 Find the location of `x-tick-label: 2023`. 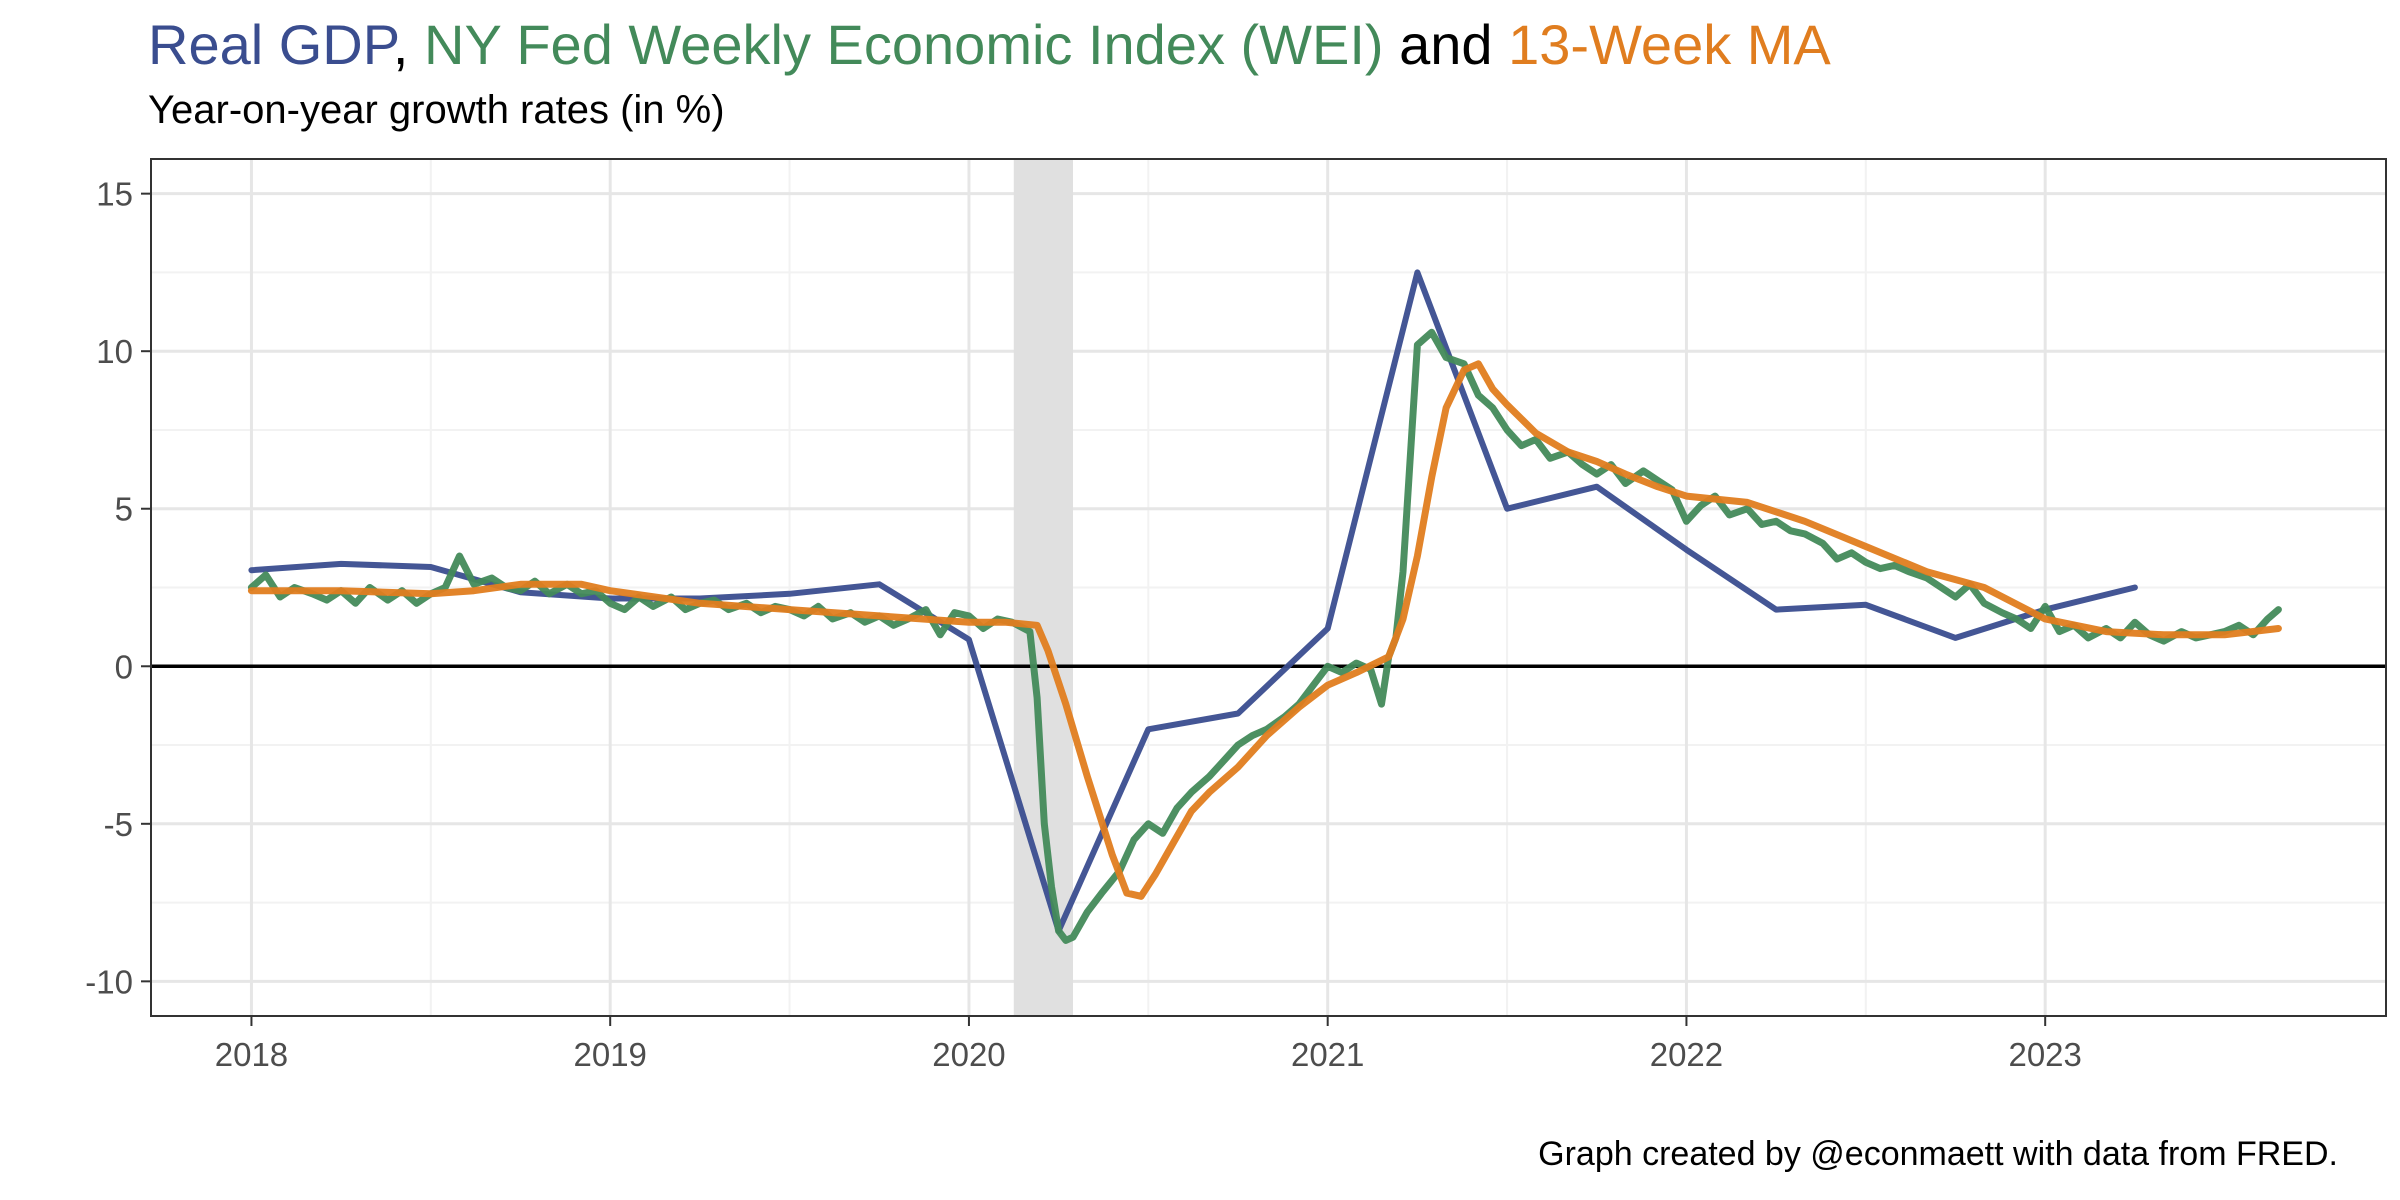

x-tick-label: 2023 is located at coordinates (2044, 1054).